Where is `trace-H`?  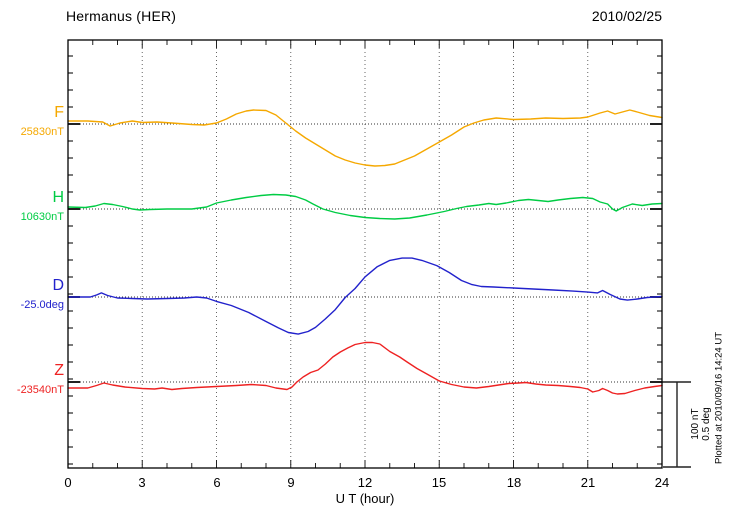
trace-H is located at coordinates (365, 206).